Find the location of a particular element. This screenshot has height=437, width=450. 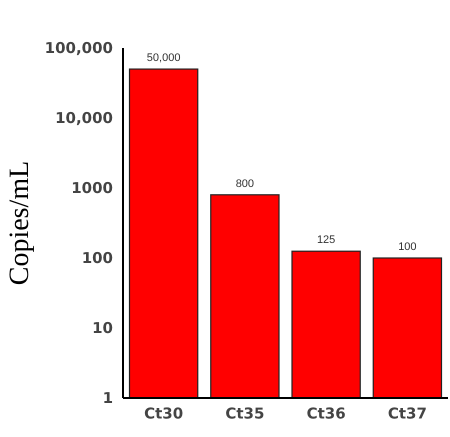

y-tick-label: 1 is located at coordinates (107, 397).